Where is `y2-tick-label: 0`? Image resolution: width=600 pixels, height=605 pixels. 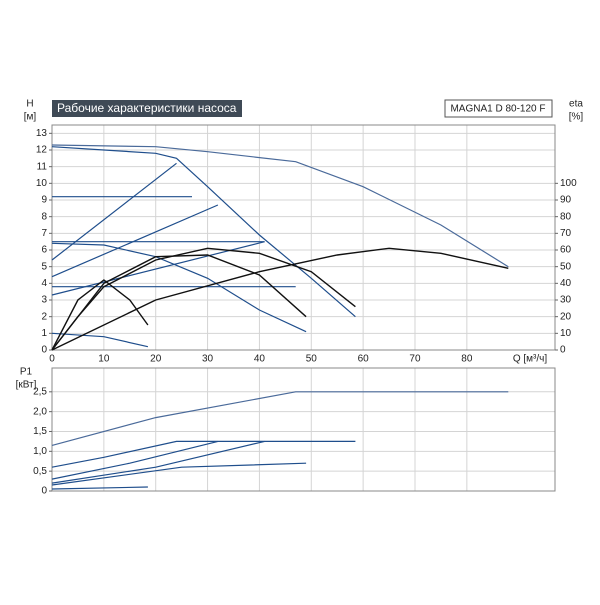
y2-tick-label: 0 is located at coordinates (563, 350).